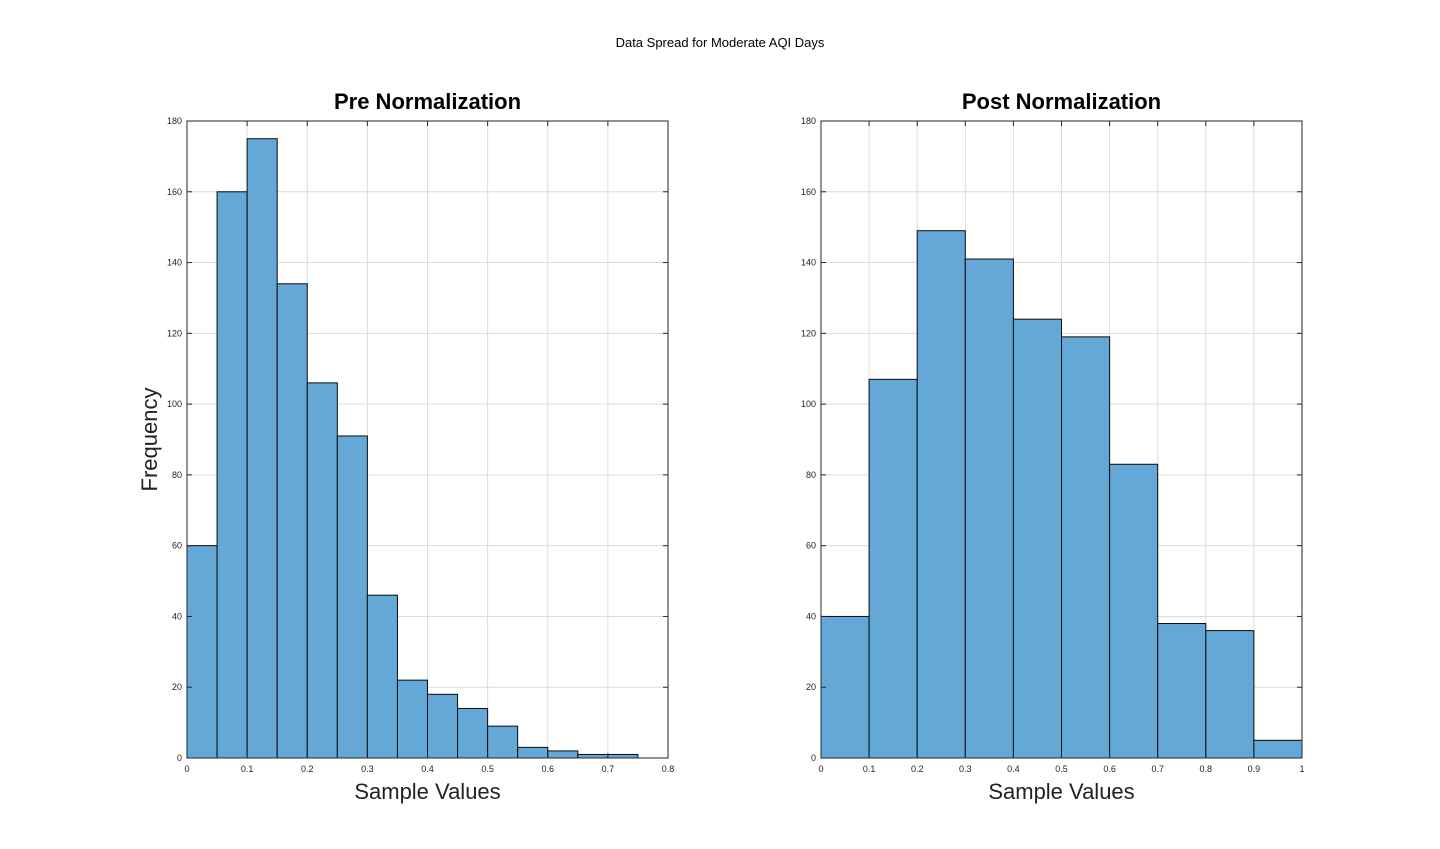 The image size is (1440, 849). I want to click on subplot-title: Pre Normalization, so click(427, 101).